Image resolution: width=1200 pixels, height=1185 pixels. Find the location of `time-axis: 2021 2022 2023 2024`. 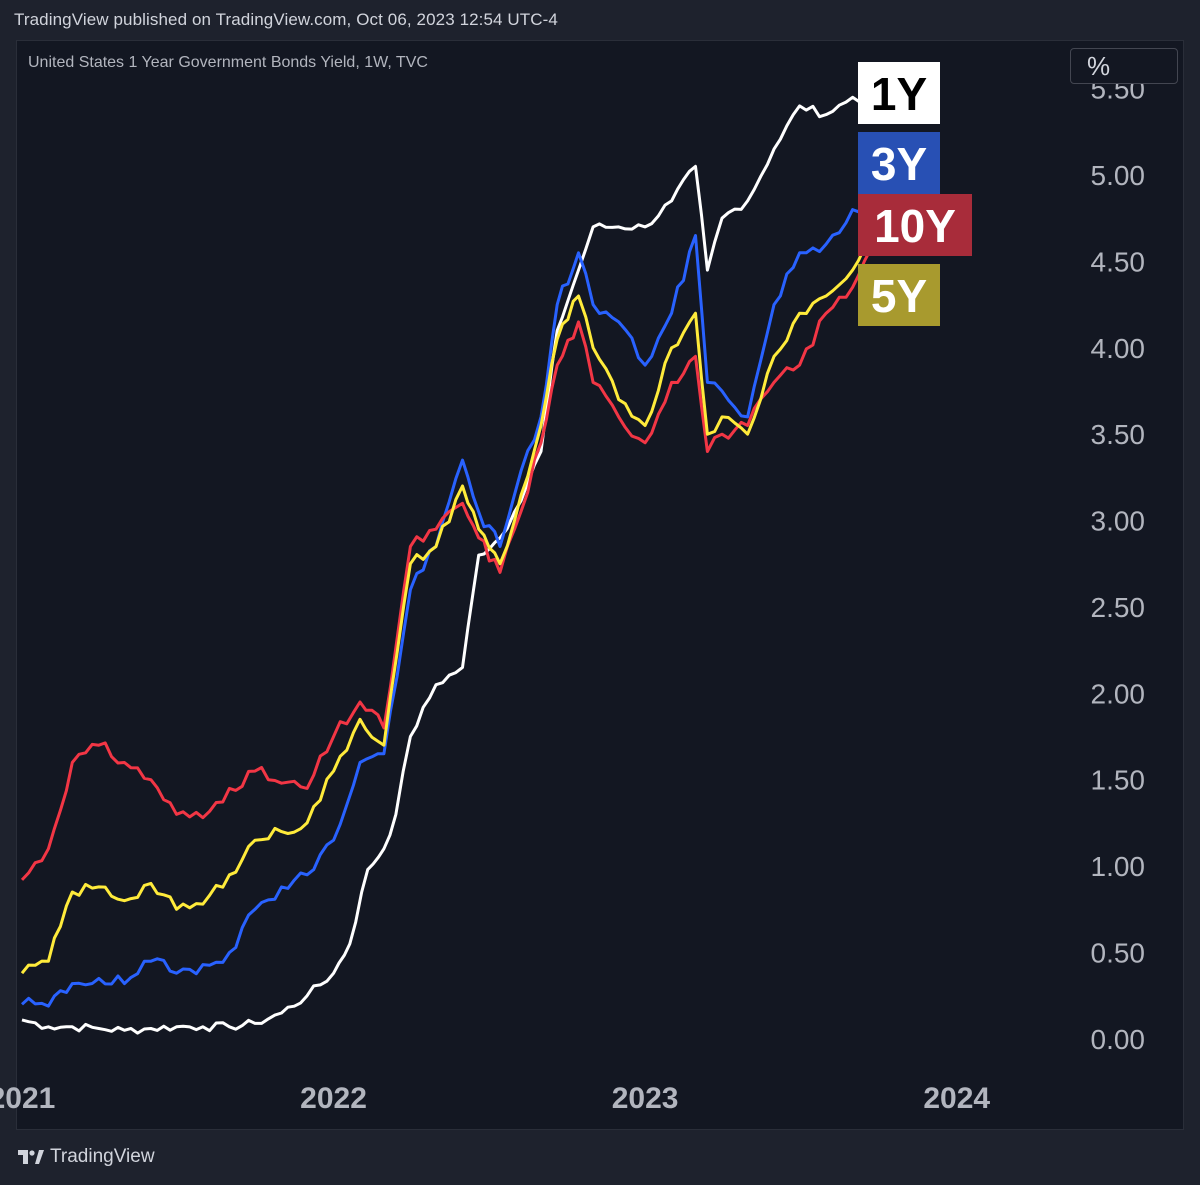

time-axis: 2021 2022 2023 2024 is located at coordinates (495, 1098).